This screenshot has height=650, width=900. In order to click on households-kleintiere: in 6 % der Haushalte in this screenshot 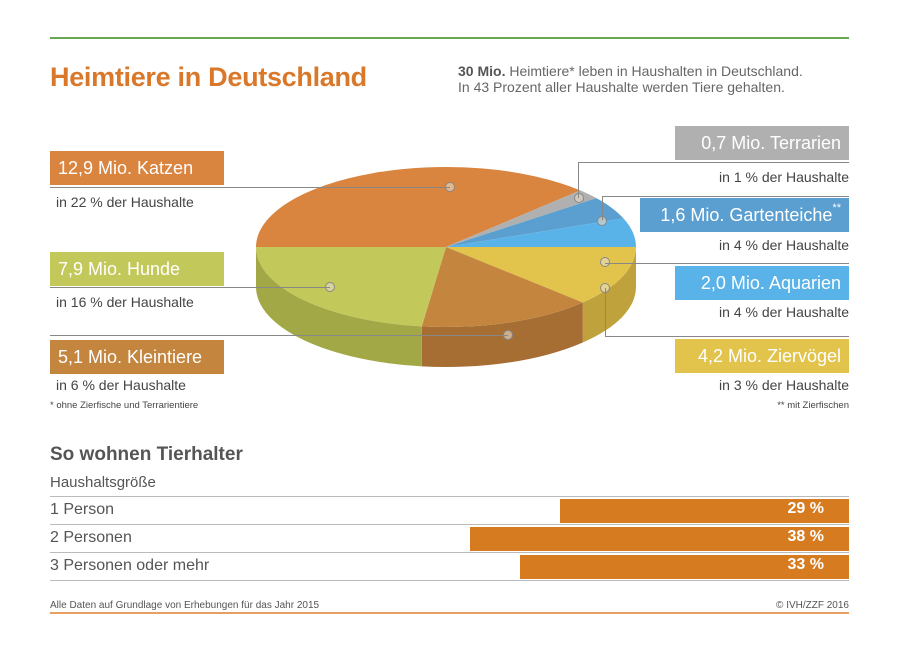, I will do `click(121, 385)`.